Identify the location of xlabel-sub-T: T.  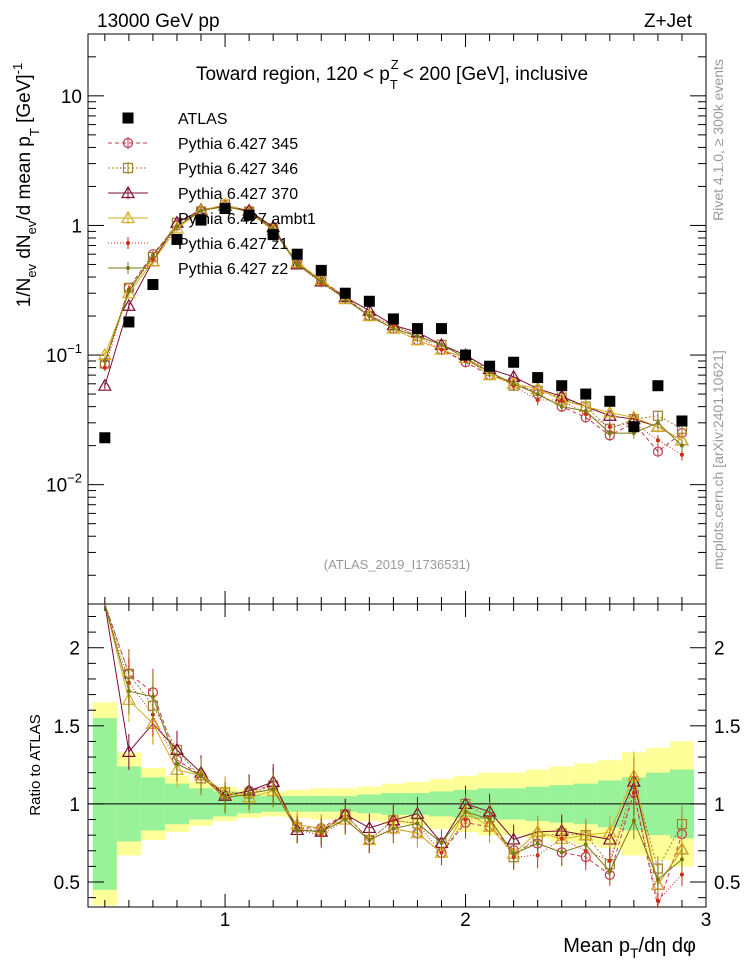
(634, 953).